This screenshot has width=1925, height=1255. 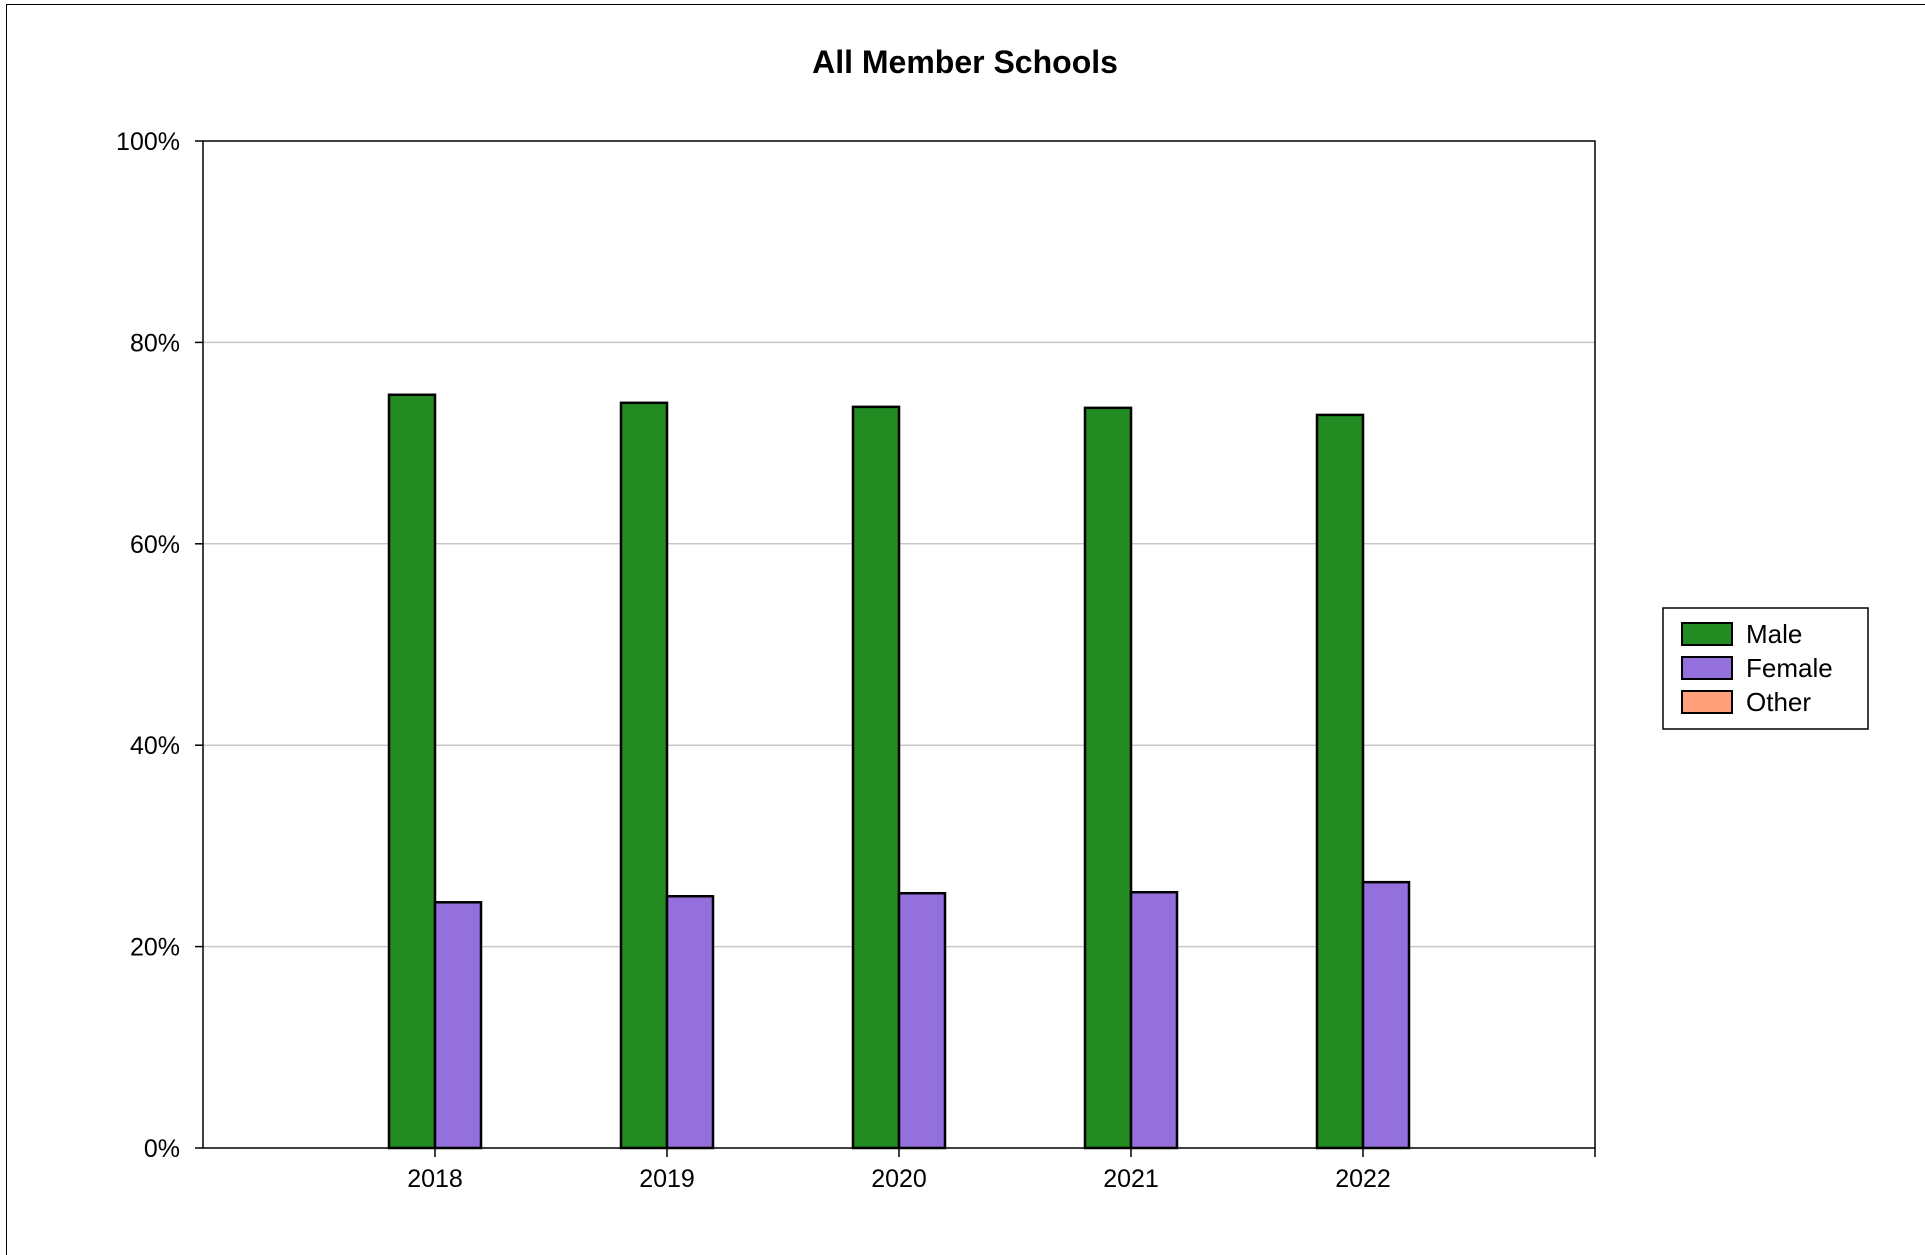 What do you see at coordinates (922, 1020) in the screenshot?
I see `bar-female-2020` at bounding box center [922, 1020].